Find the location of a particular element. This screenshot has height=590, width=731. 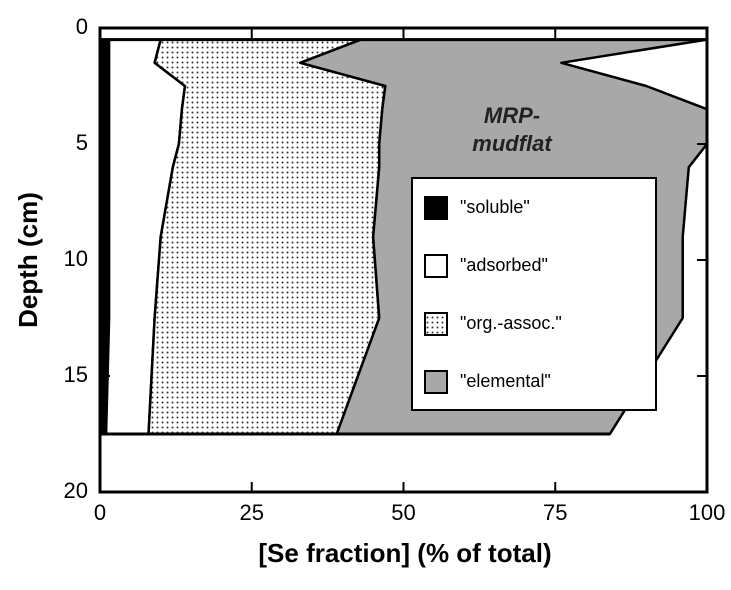

x-tick-label: 100 is located at coordinates (707, 512).